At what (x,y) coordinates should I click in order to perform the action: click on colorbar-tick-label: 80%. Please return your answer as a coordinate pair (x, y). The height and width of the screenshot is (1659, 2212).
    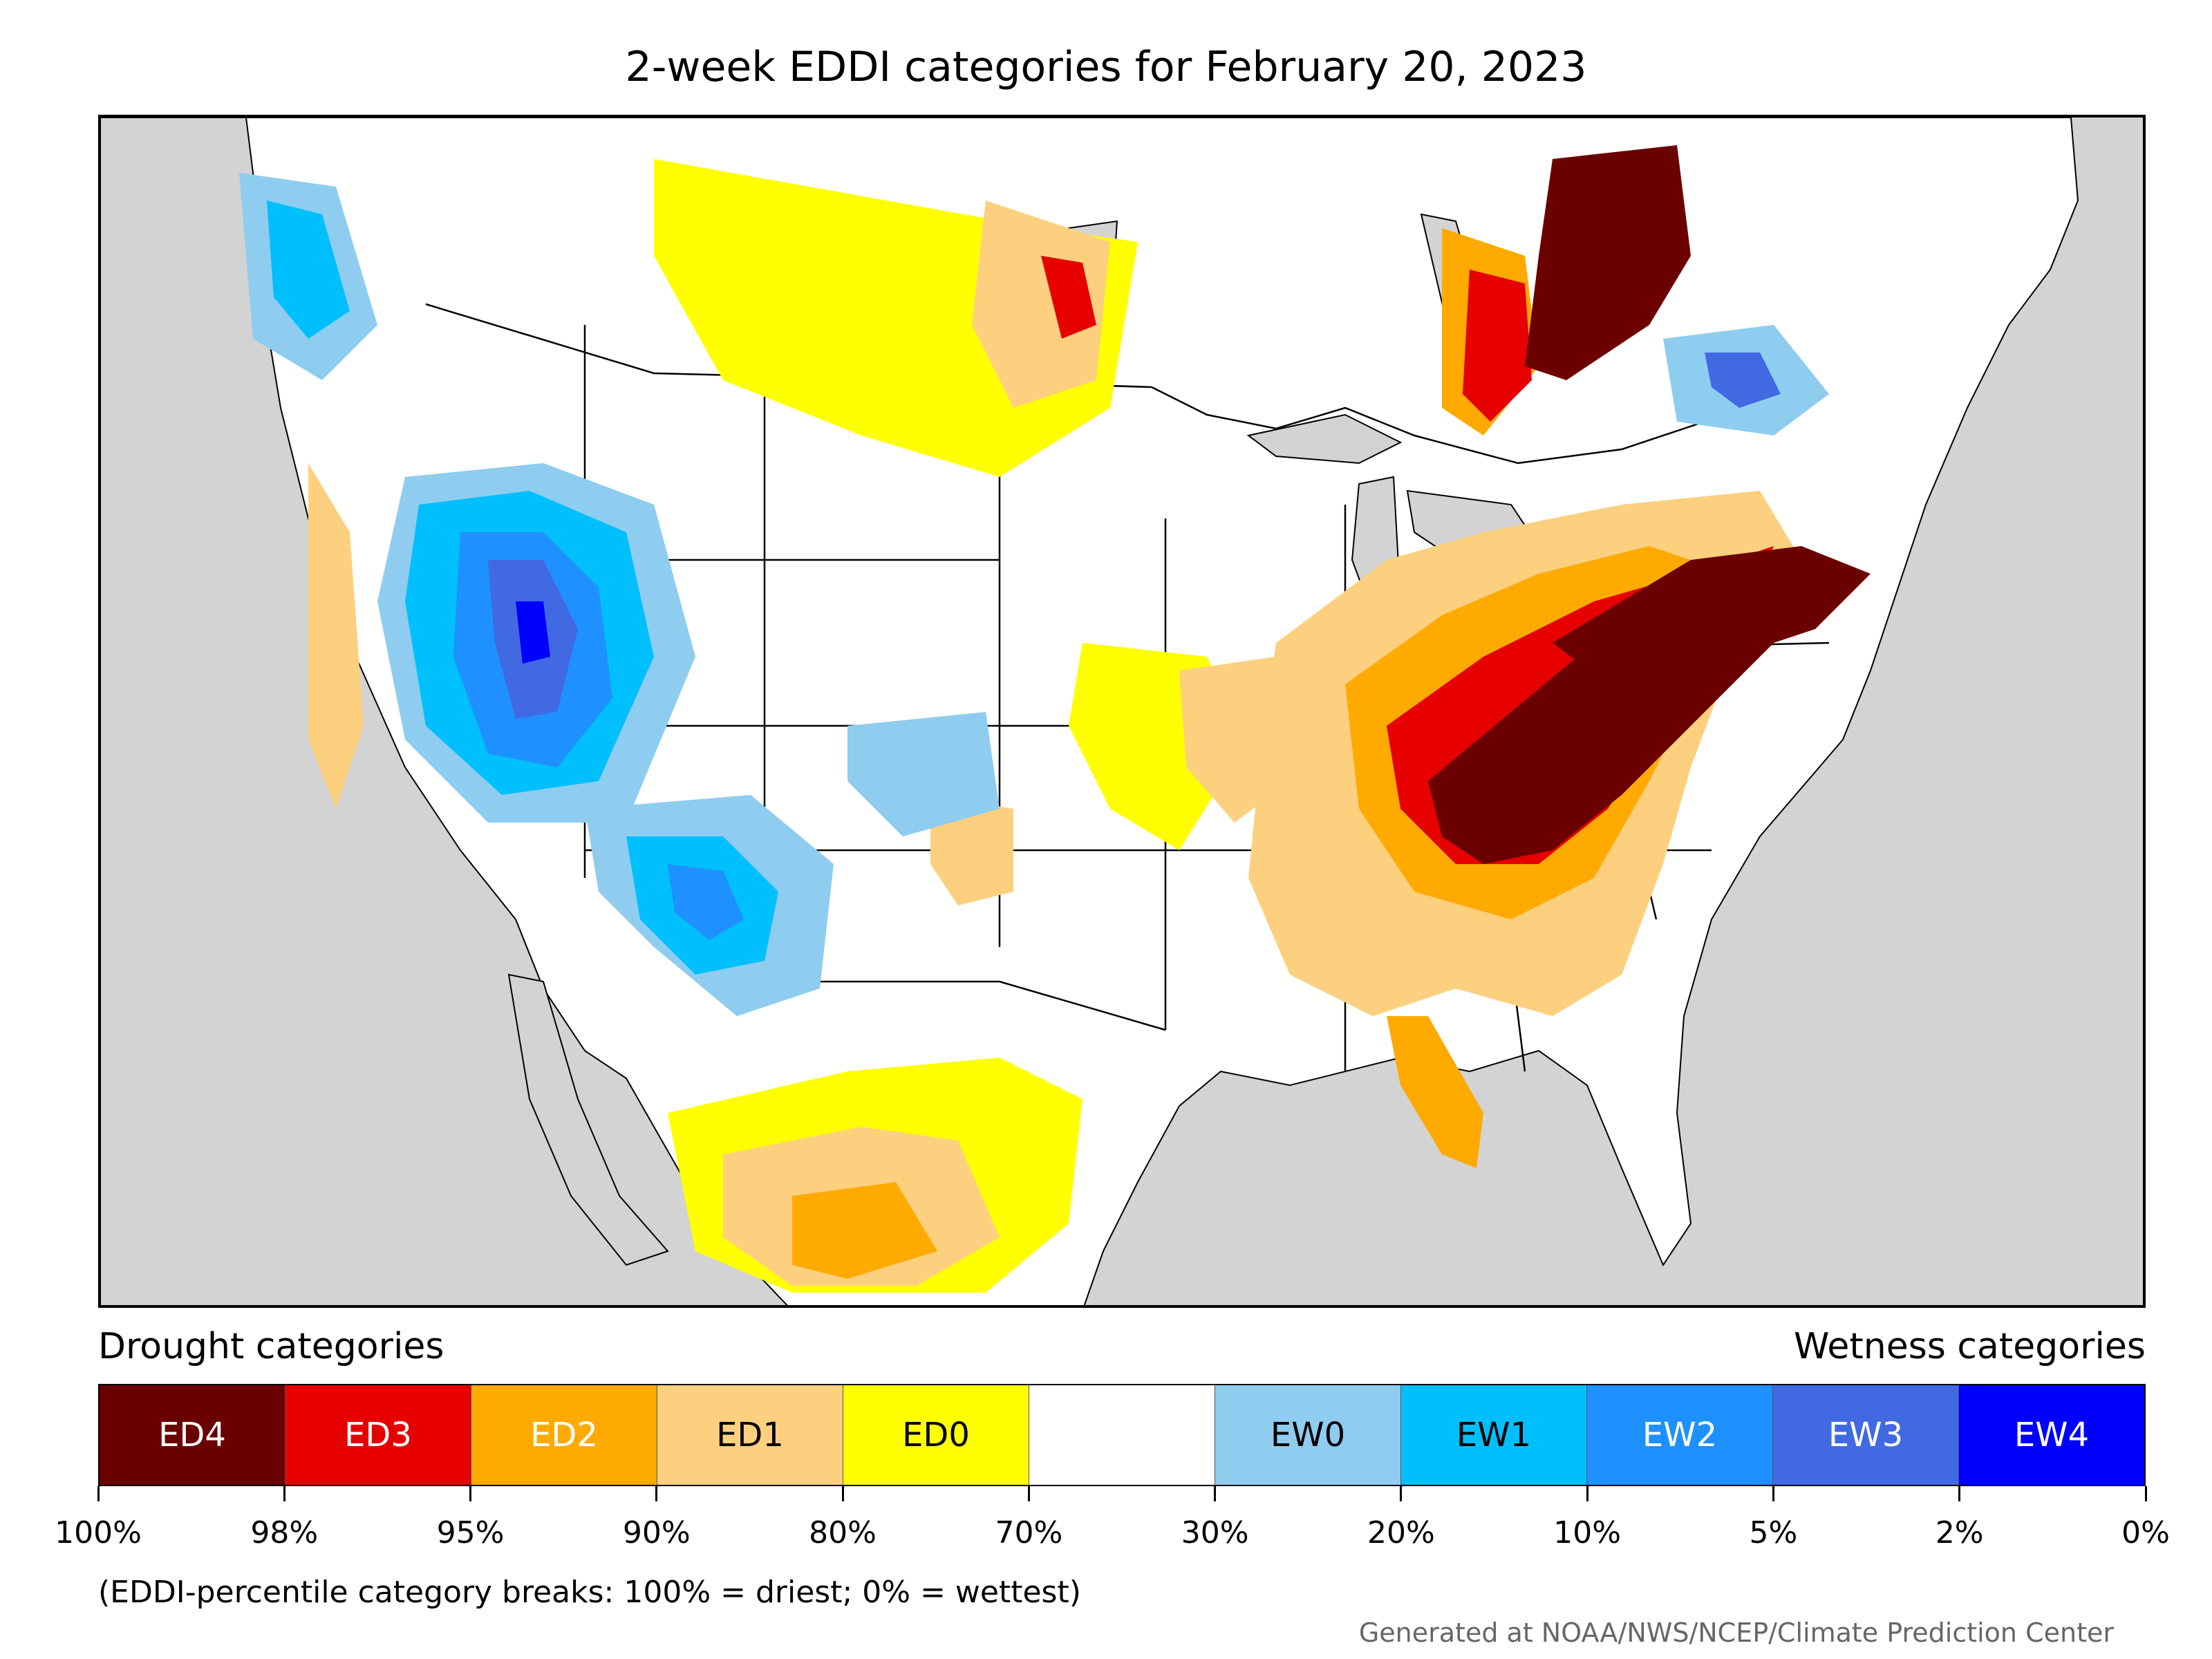
    Looking at the image, I should click on (843, 1532).